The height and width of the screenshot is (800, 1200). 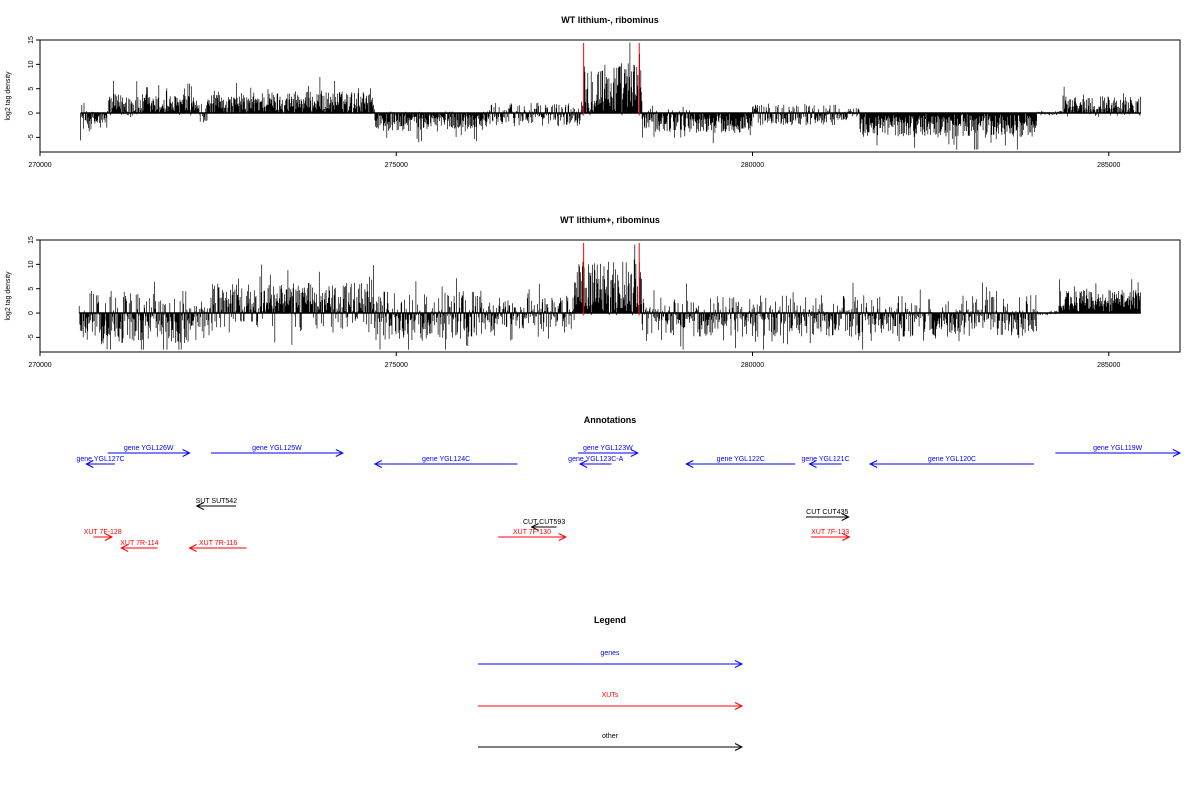 What do you see at coordinates (544, 522) in the screenshot?
I see `feature-label: CUT CUT593` at bounding box center [544, 522].